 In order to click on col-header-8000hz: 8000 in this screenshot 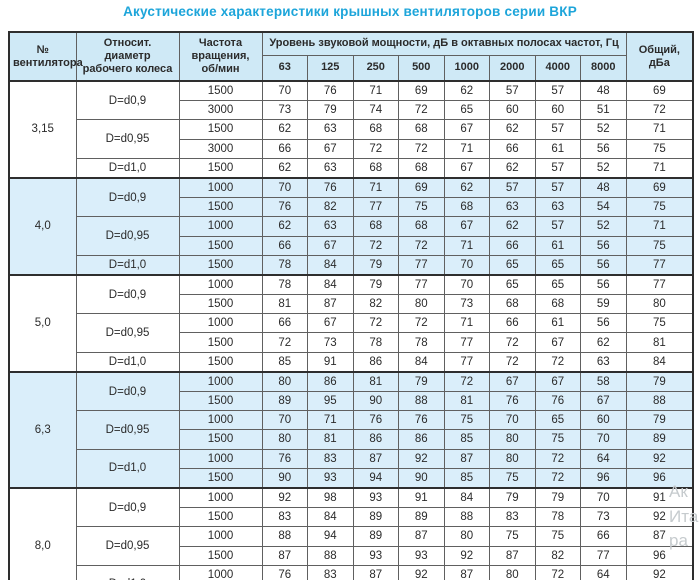, I will do `click(603, 68)`.